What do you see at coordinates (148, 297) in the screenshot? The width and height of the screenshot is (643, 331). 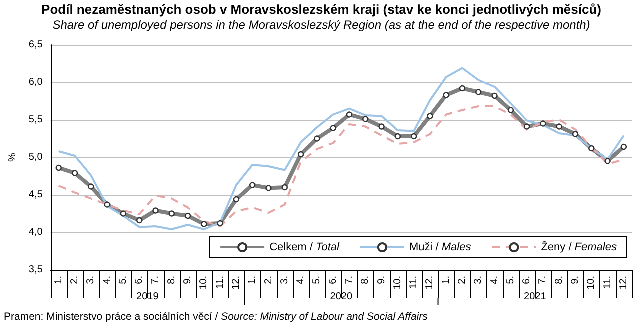 I see `text: 2019` at bounding box center [148, 297].